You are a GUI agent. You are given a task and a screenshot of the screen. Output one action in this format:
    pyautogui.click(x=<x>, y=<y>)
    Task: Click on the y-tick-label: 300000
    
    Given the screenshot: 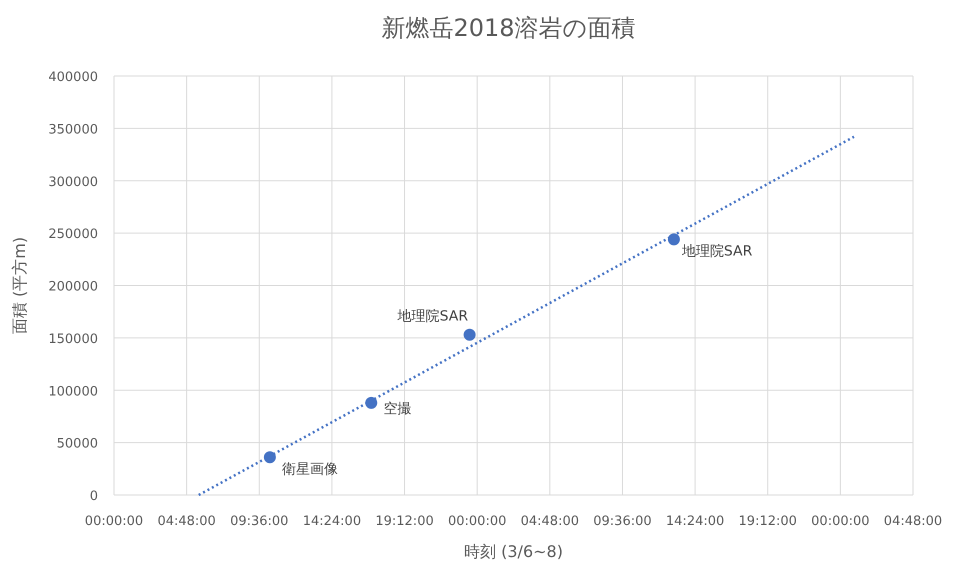 What is the action you would take?
    pyautogui.click(x=73, y=182)
    